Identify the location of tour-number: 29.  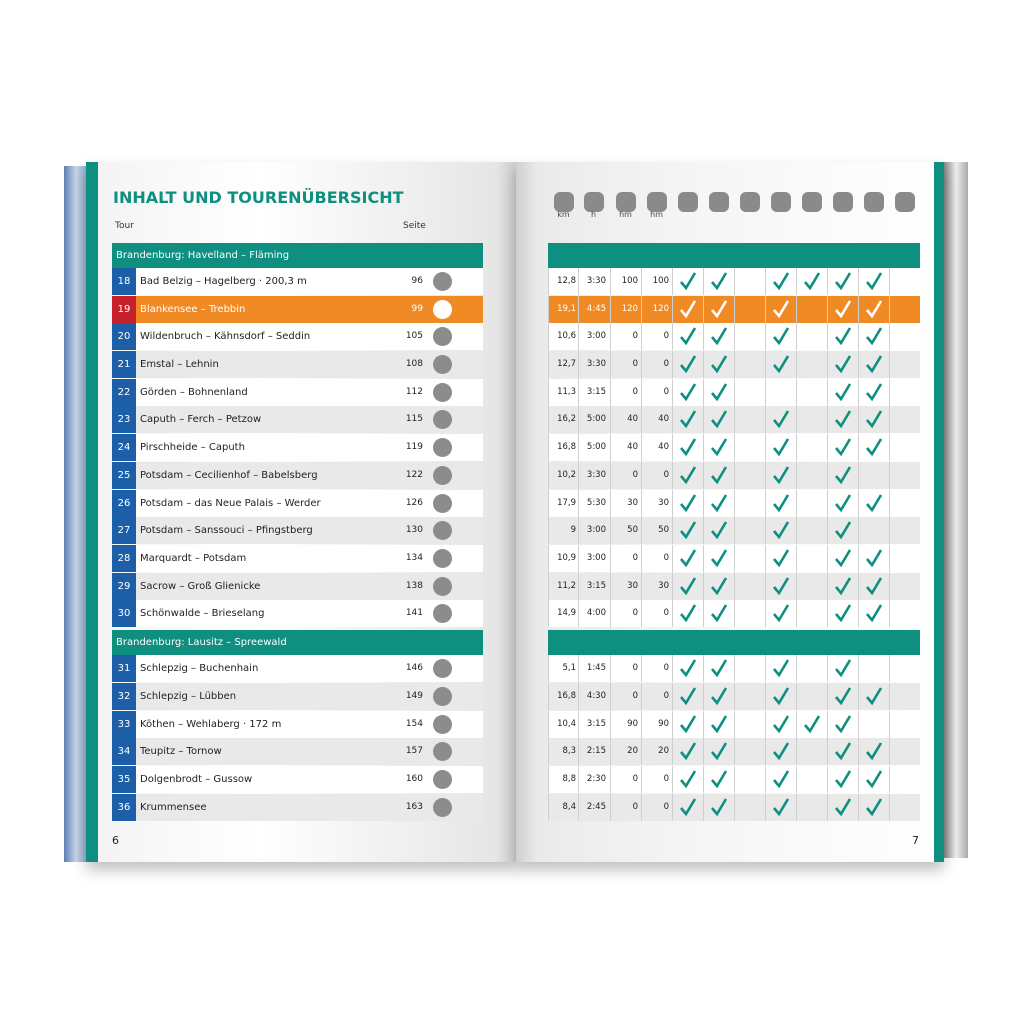
(124, 586).